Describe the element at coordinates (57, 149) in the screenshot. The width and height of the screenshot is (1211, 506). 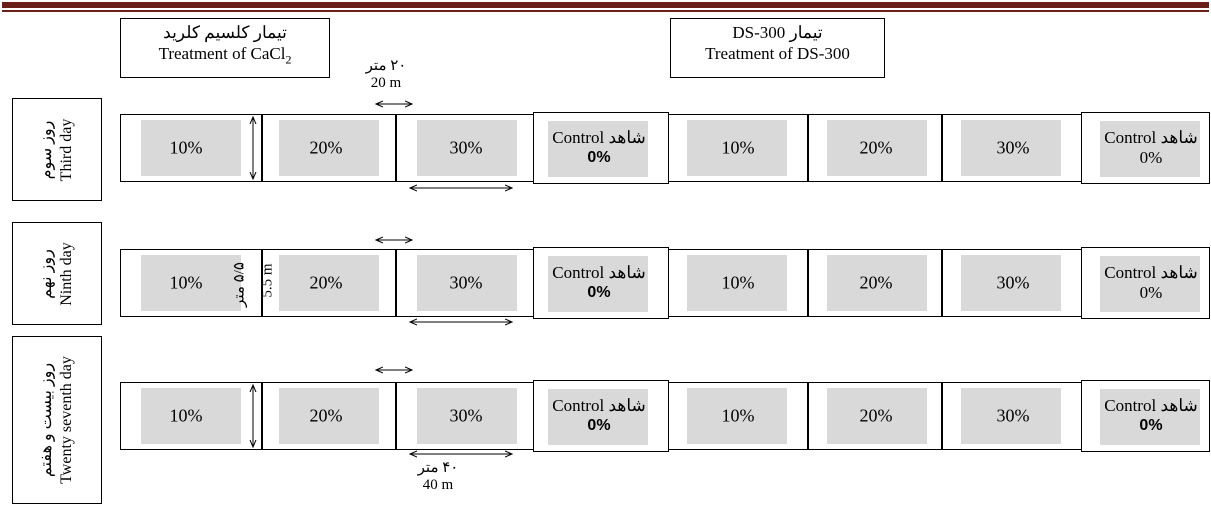
I see `day-box-third: روز سوم Third day` at that location.